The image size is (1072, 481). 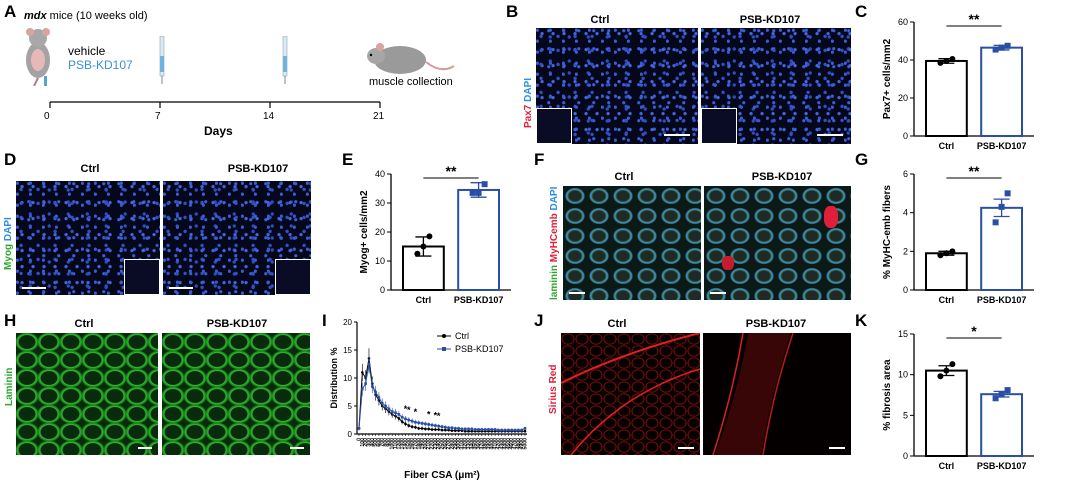 What do you see at coordinates (90, 169) in the screenshot?
I see `panel-d-col-ctrl: Ctrl` at bounding box center [90, 169].